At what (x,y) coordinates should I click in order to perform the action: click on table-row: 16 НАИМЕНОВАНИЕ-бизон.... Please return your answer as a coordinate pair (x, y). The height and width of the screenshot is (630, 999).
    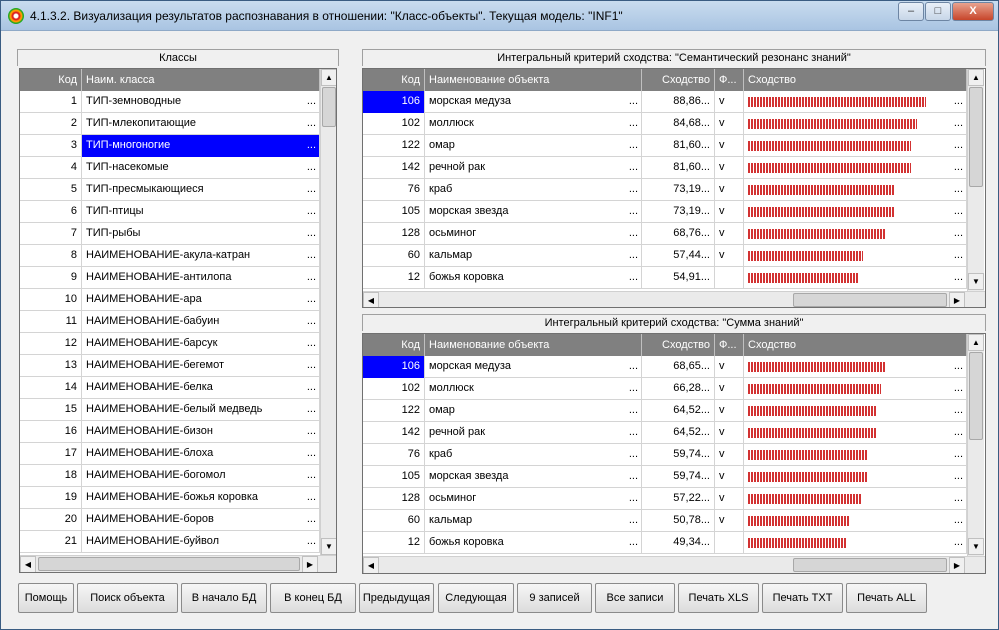
    Looking at the image, I should click on (170, 432).